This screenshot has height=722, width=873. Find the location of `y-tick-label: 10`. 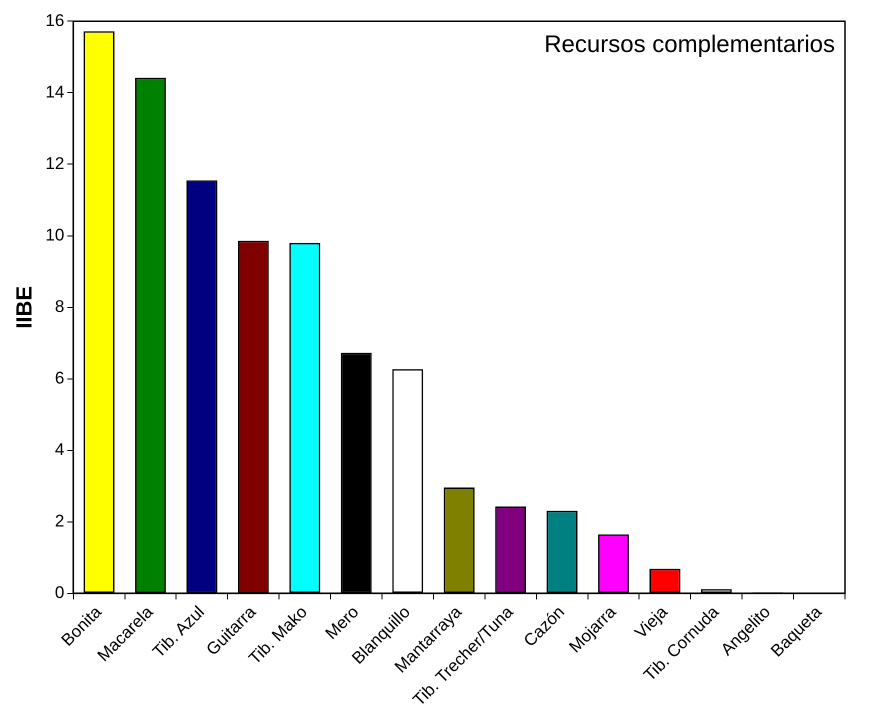

y-tick-label: 10 is located at coordinates (54, 234).